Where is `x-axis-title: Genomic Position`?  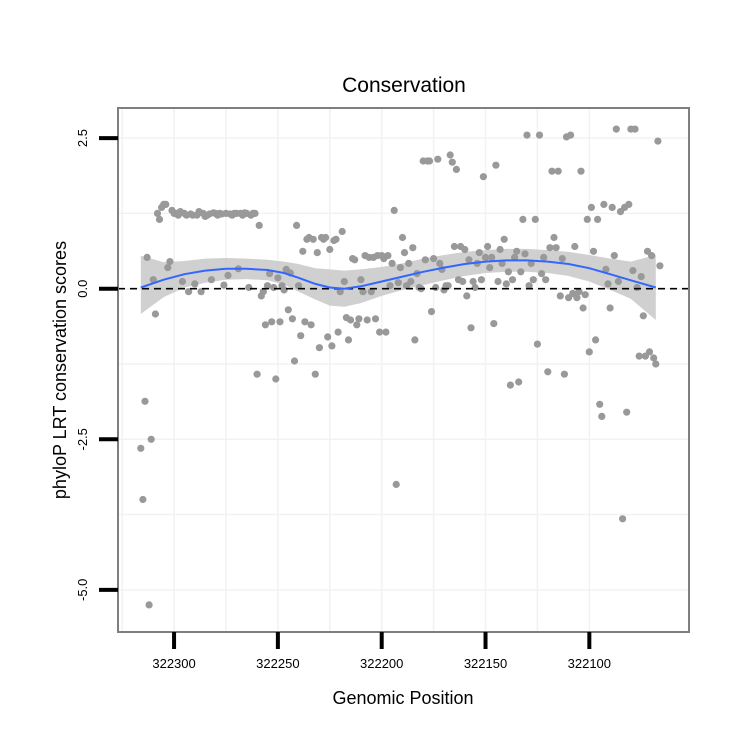 x-axis-title: Genomic Position is located at coordinates (402, 698).